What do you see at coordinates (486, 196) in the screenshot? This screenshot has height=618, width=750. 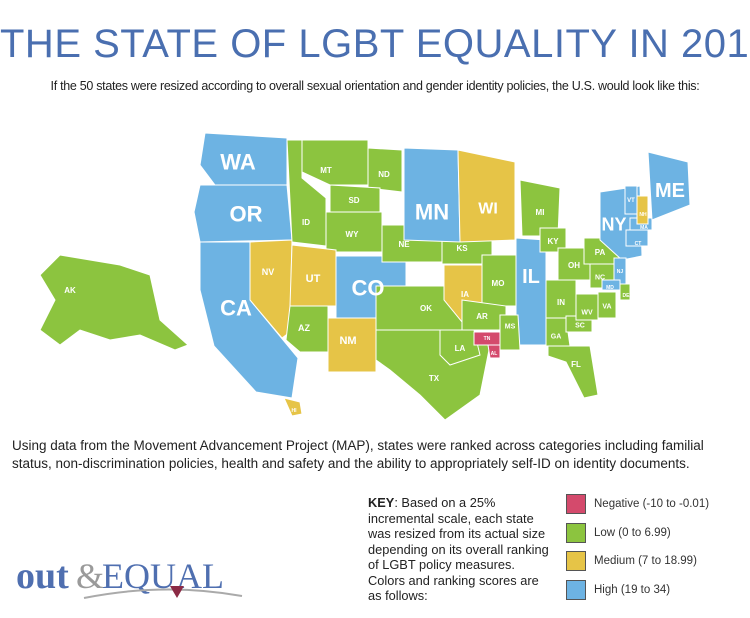 I see `state-wi` at bounding box center [486, 196].